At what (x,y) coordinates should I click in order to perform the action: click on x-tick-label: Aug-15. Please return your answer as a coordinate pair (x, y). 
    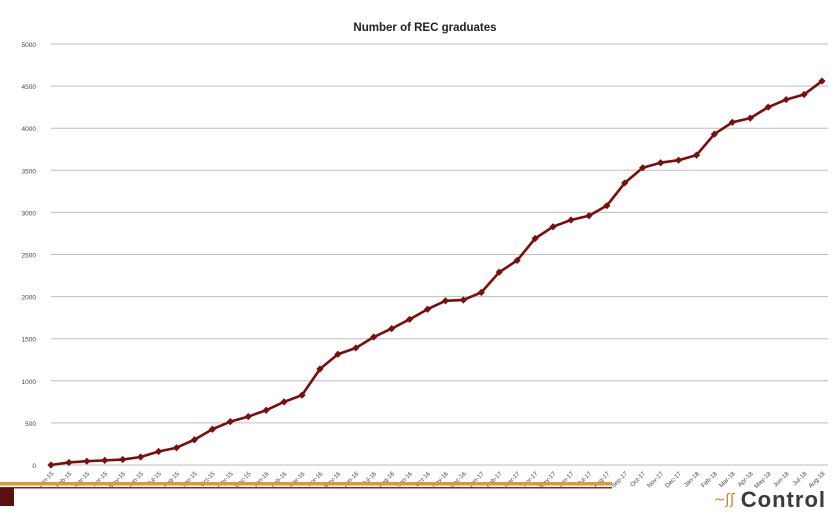
    Looking at the image, I should click on (171, 479).